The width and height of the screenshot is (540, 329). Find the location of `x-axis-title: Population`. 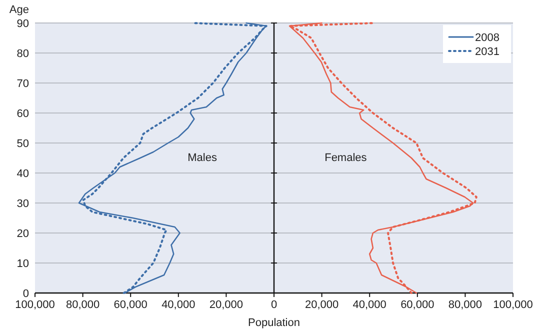

x-axis-title: Population is located at coordinates (274, 323).